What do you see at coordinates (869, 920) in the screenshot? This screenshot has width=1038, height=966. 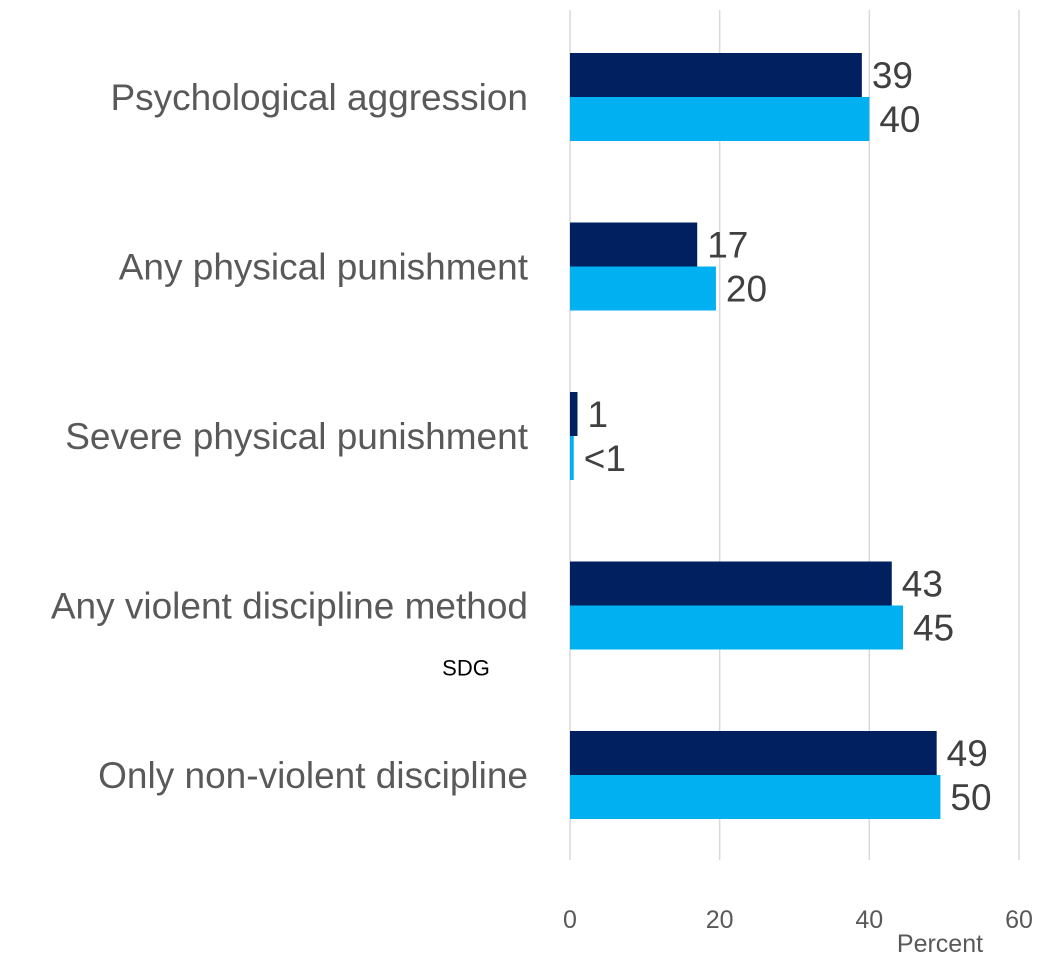 I see `x-tick-label: 40` at bounding box center [869, 920].